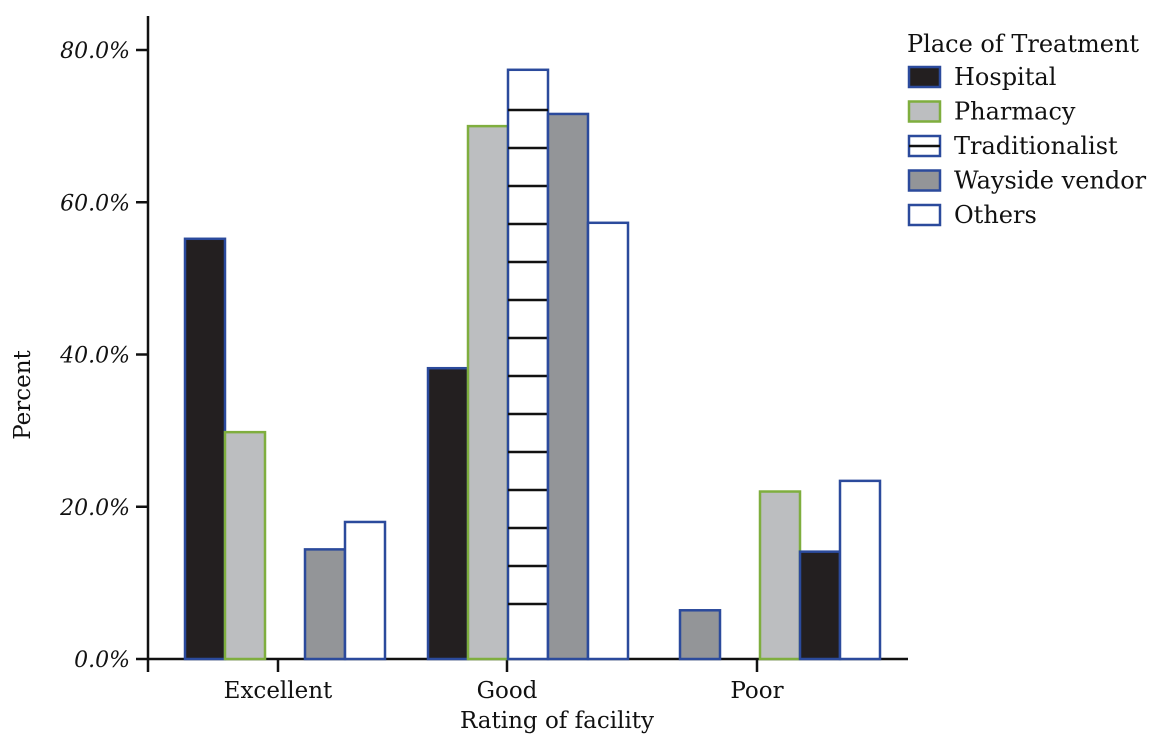 This screenshot has width=1155, height=736. I want to click on bar-good-traditionalist, so click(528, 364).